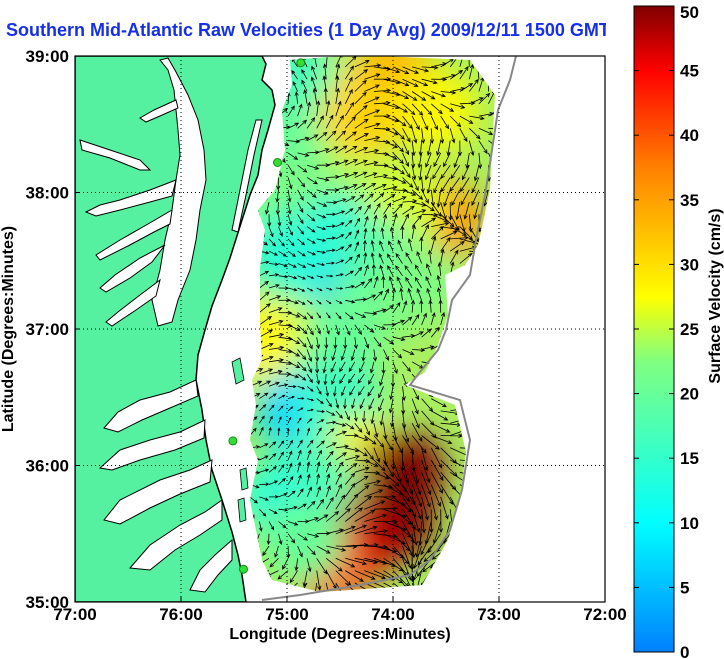 This screenshot has height=659, width=724. What do you see at coordinates (684, 587) in the screenshot?
I see `colorbar-tick-label: 5` at bounding box center [684, 587].